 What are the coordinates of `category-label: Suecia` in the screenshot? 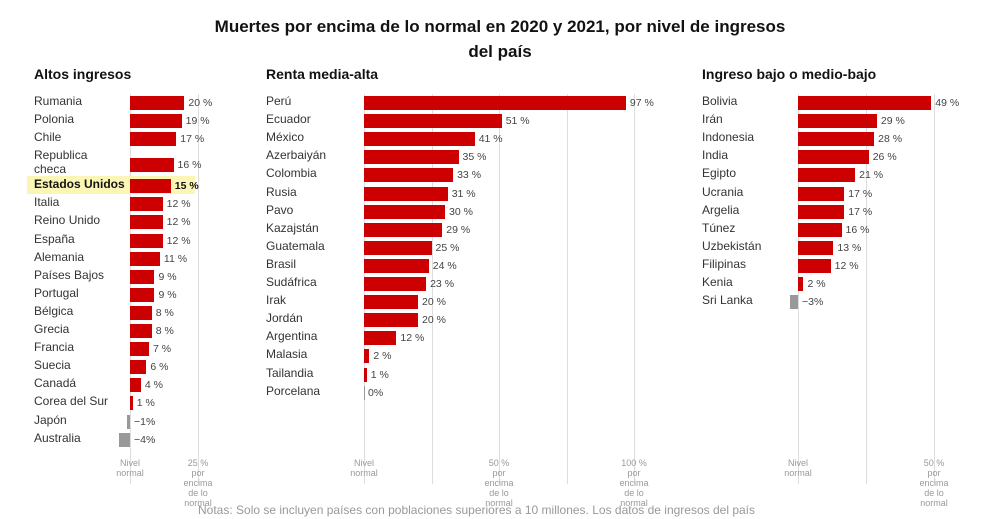 It's located at (52, 365).